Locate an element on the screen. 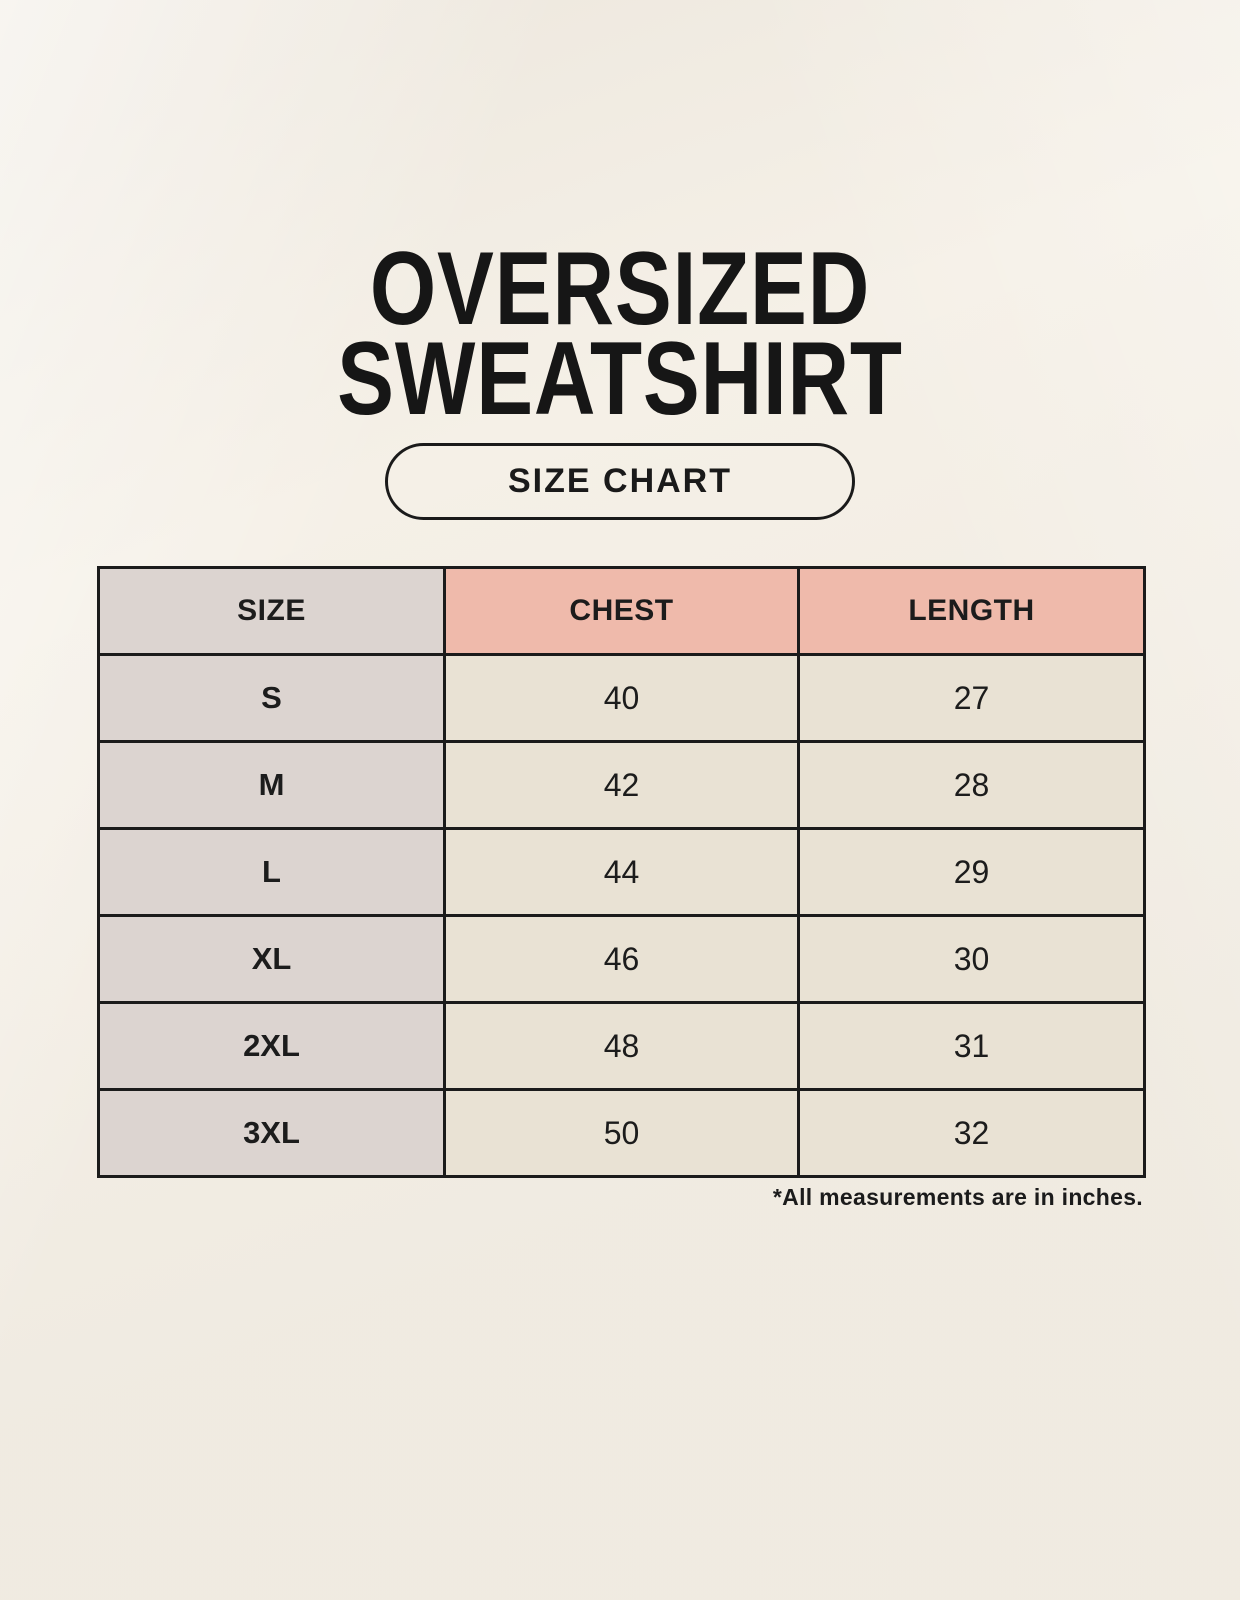 This screenshot has width=1240, height=1600. table-row-3xl: 3XL 50 32 is located at coordinates (621, 1133).